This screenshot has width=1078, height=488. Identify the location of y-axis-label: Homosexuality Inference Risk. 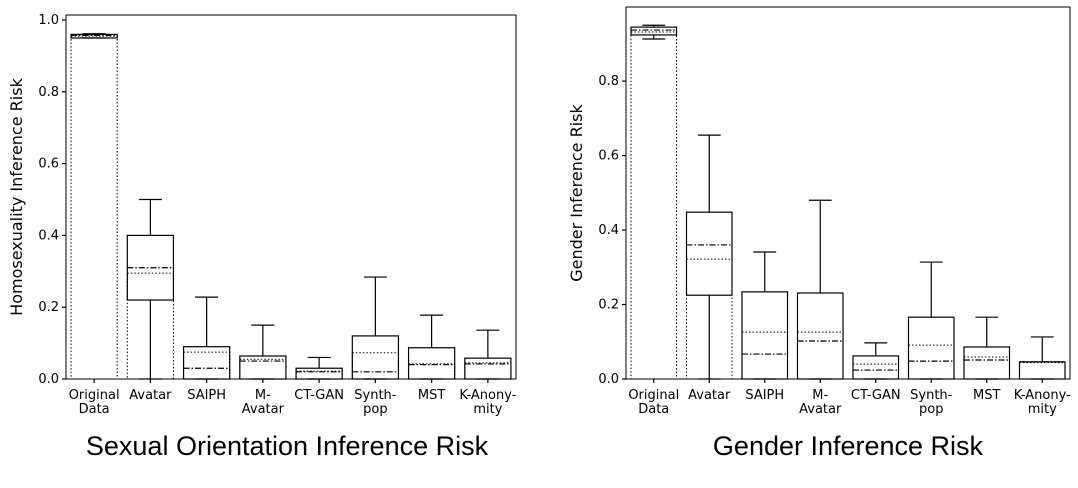
(16, 196).